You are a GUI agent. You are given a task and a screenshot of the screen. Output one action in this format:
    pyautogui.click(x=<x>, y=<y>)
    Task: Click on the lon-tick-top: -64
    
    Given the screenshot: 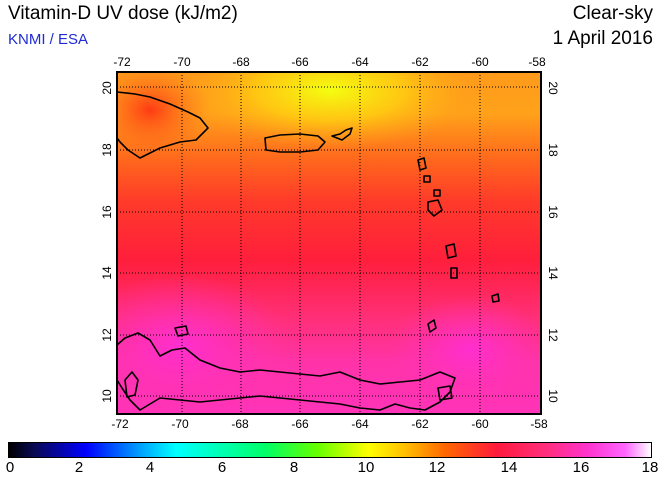 What is the action you would take?
    pyautogui.click(x=360, y=62)
    